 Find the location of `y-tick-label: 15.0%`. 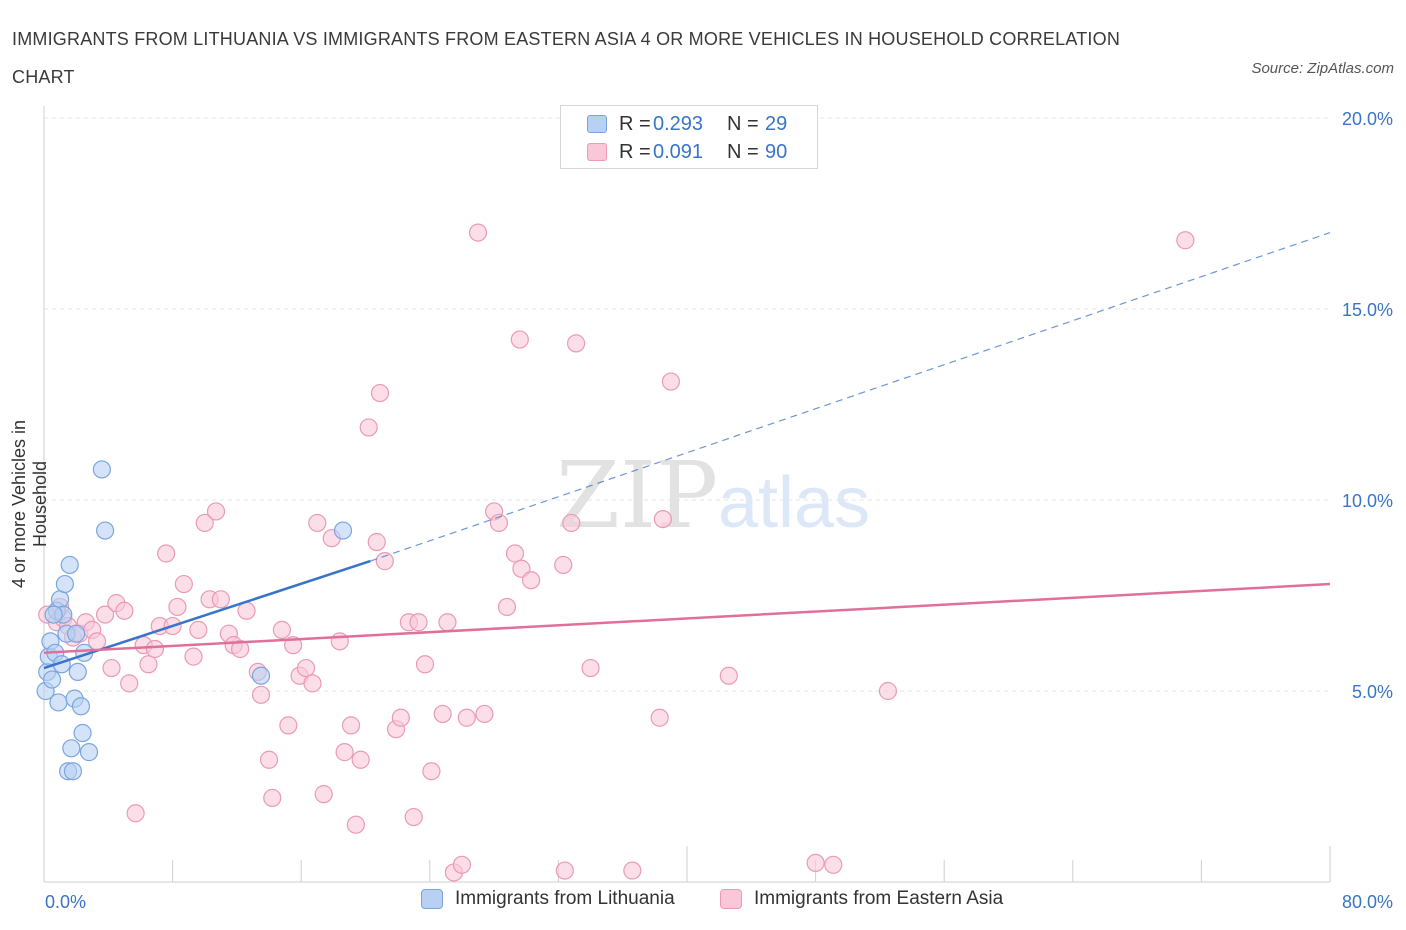

y-tick-label: 15.0% is located at coordinates (1367, 310).